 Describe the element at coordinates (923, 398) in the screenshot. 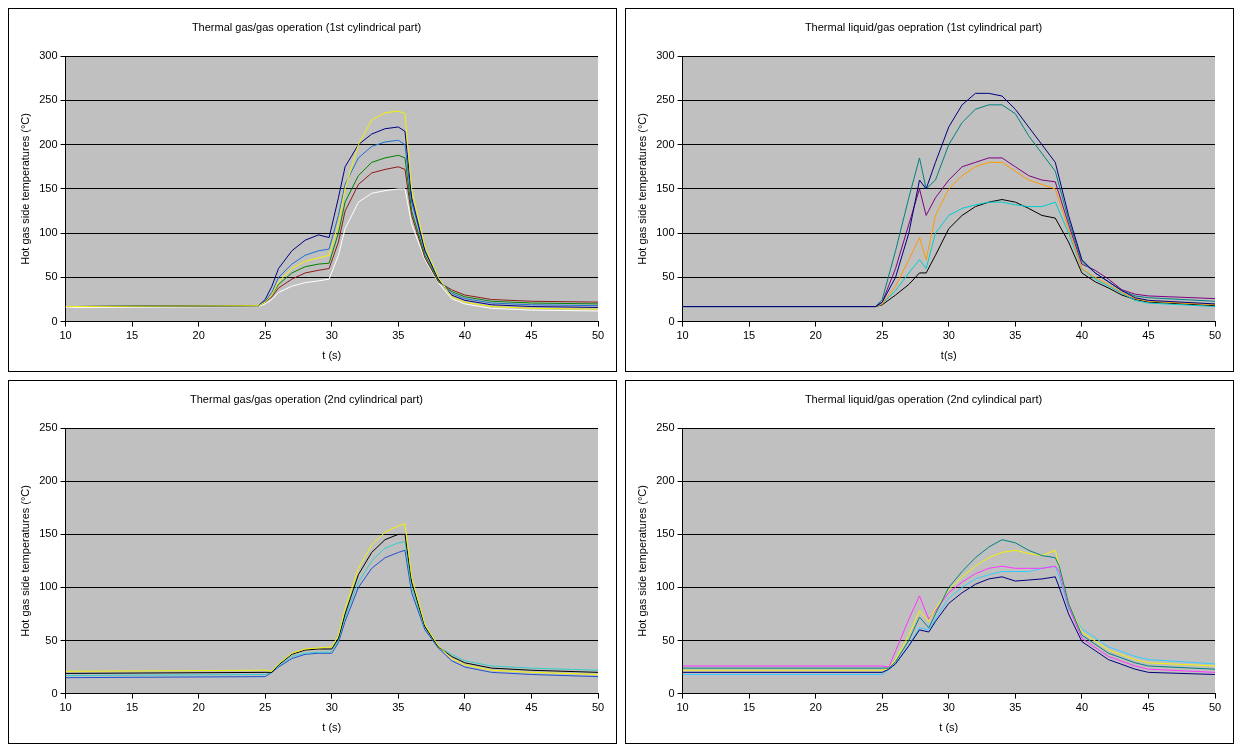

I see `chart-title: Thermal liquid/gas operation (2nd cylindical part)` at that location.